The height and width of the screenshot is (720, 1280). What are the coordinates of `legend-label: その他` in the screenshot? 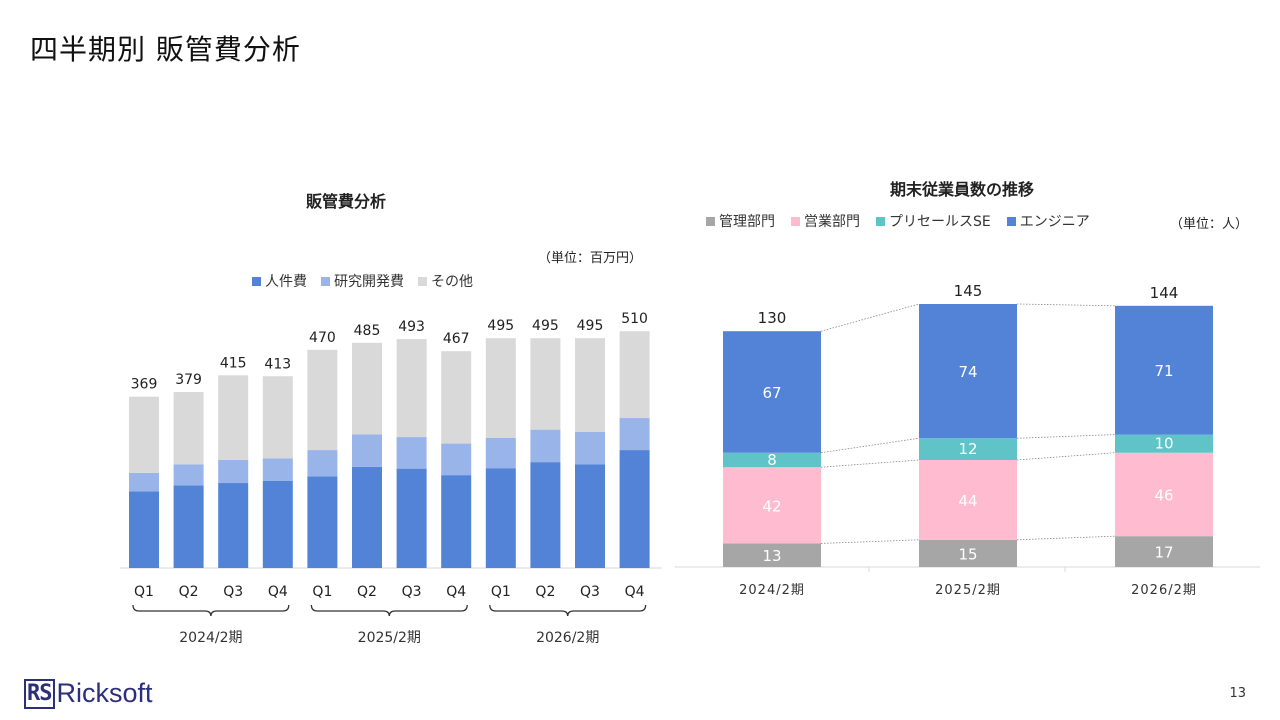 It's located at (452, 282).